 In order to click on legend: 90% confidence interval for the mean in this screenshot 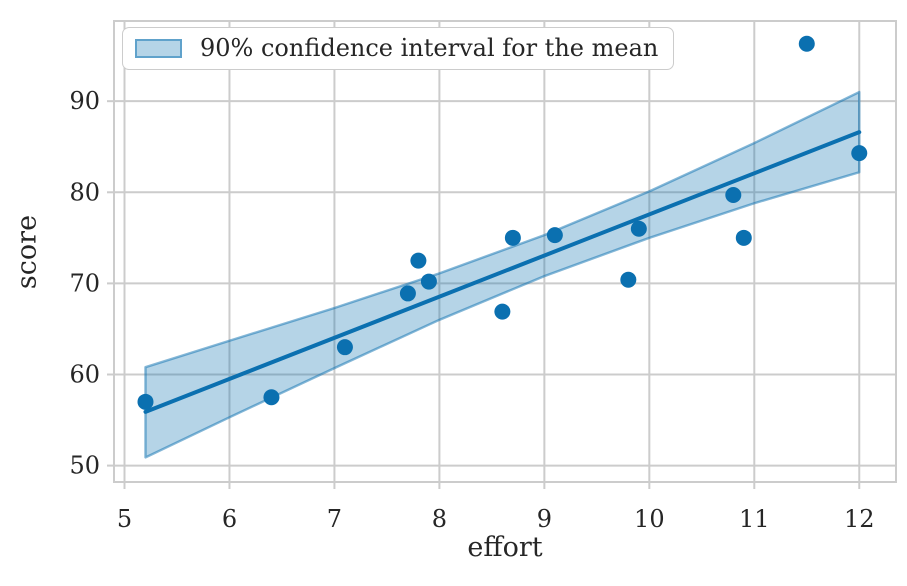, I will do `click(398, 48)`.